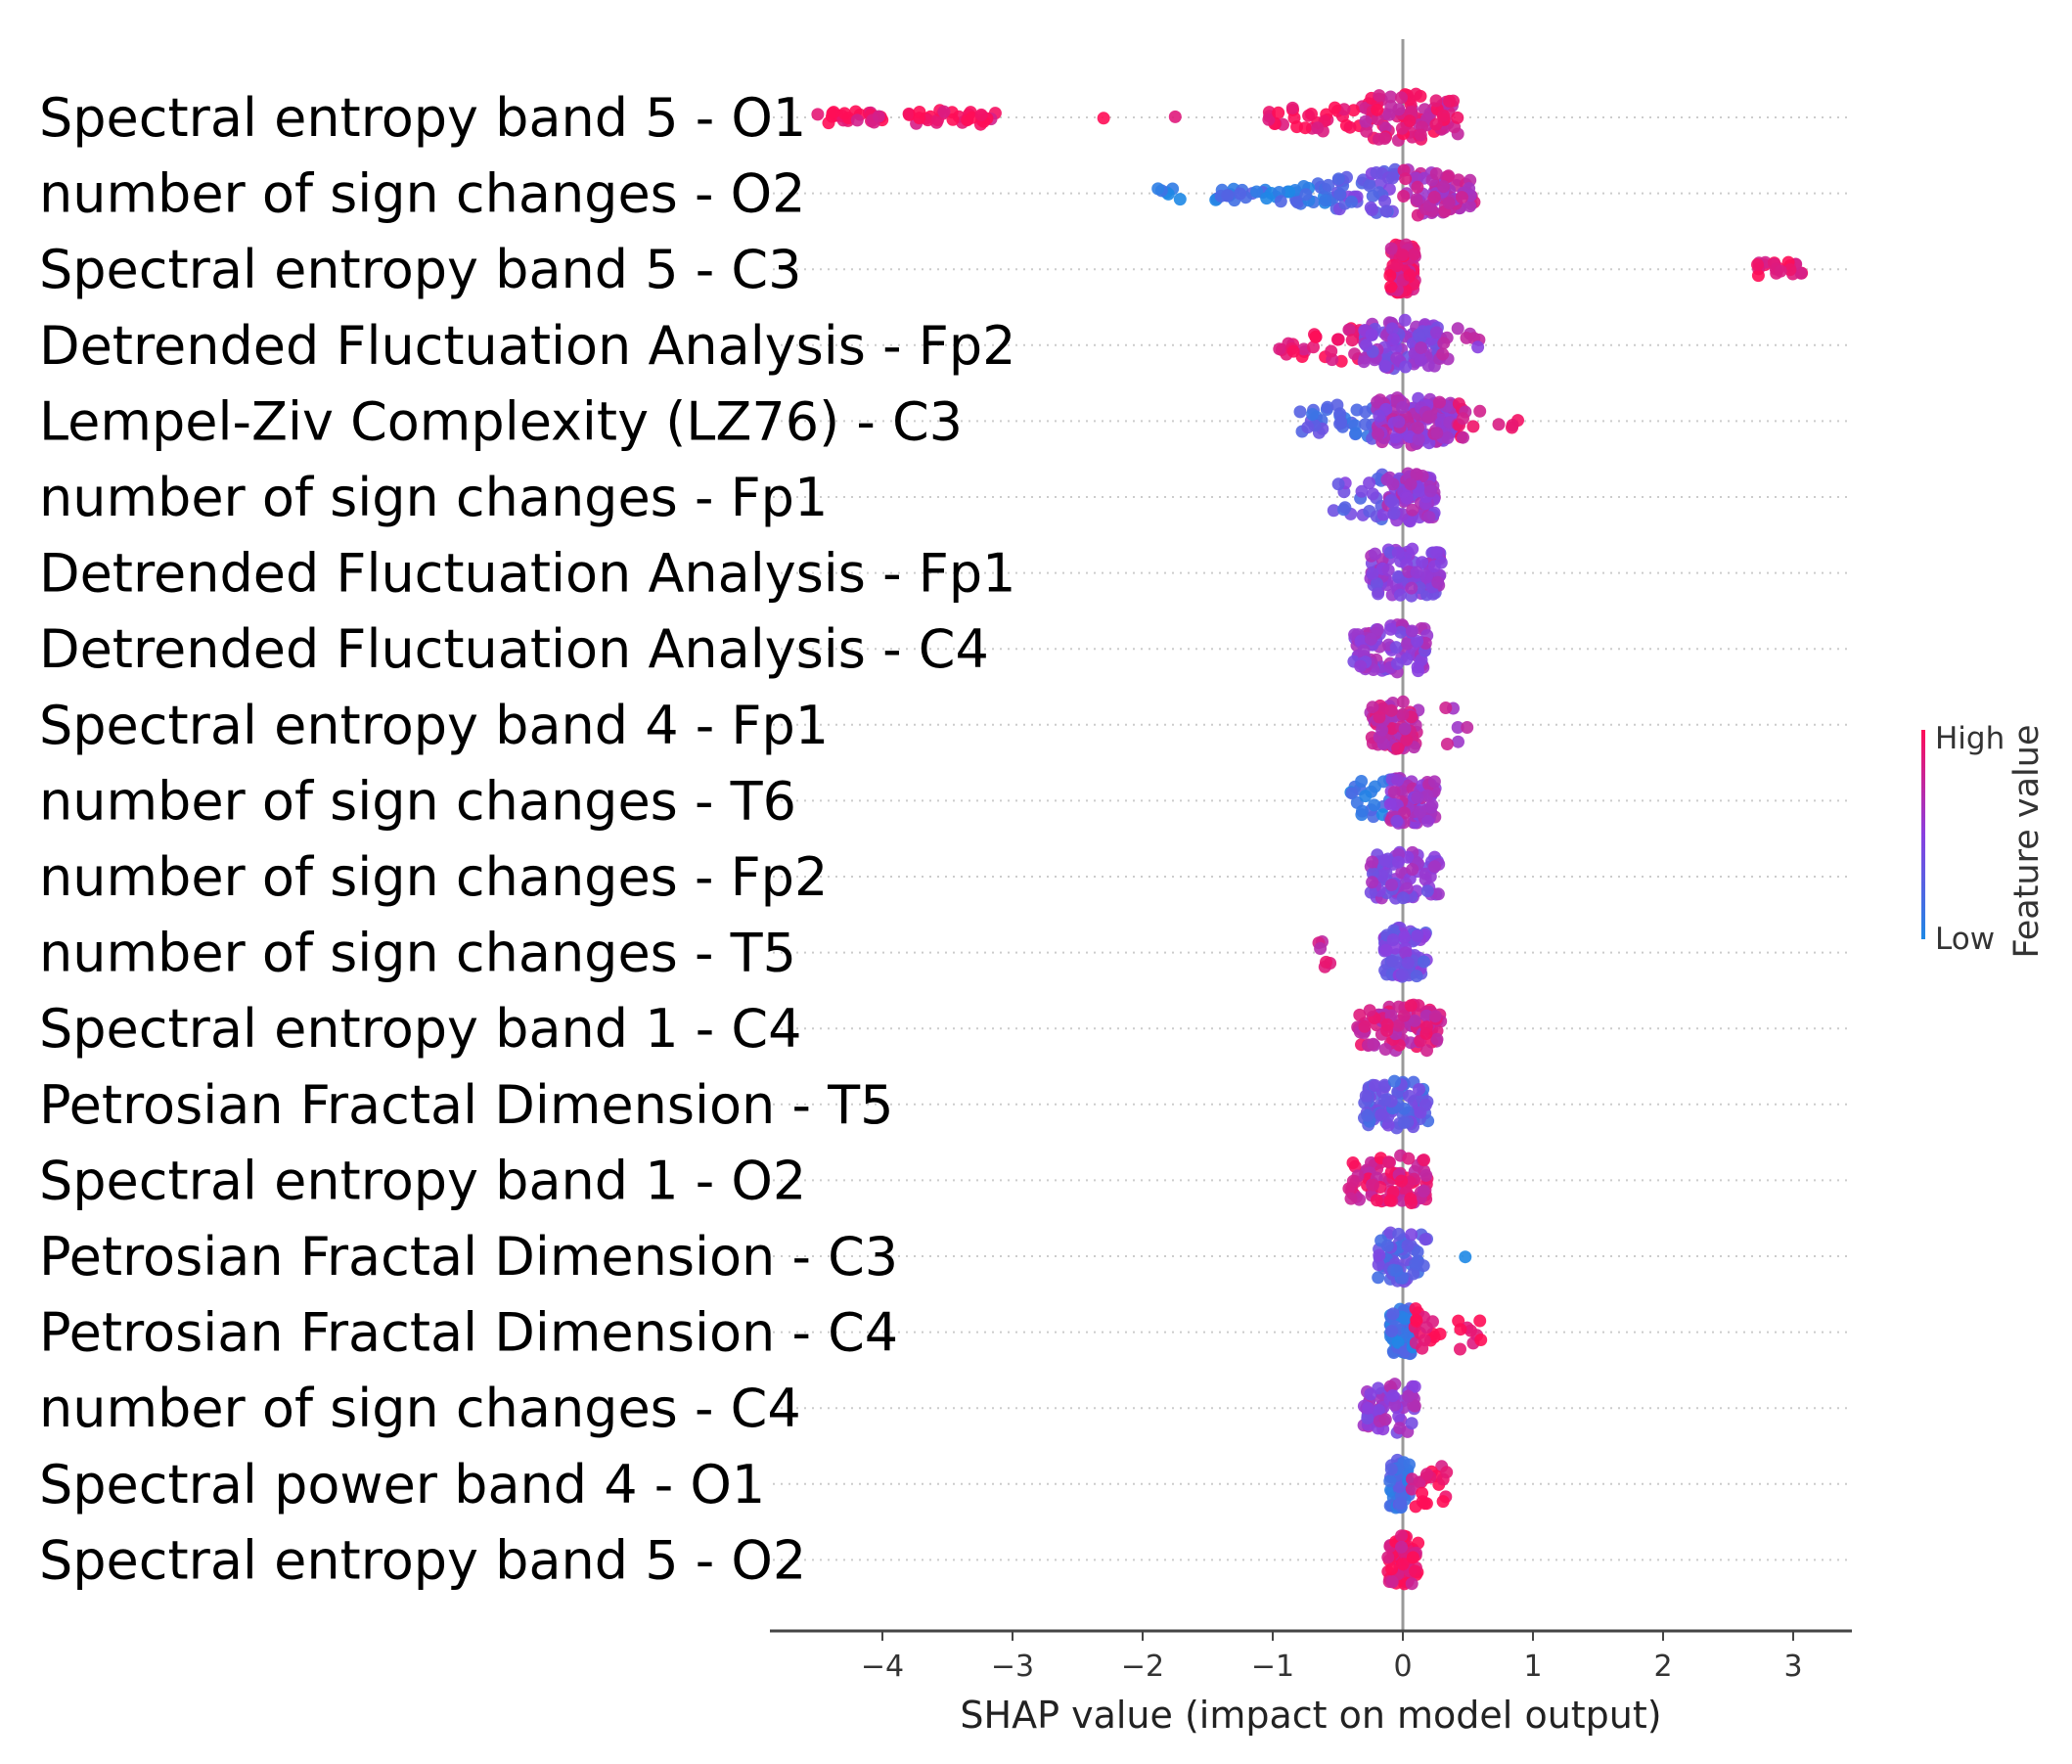 This screenshot has height=1764, width=2072. Describe the element at coordinates (420, 270) in the screenshot. I see `feature-label: Spectral entropy band 5 - C3` at that location.